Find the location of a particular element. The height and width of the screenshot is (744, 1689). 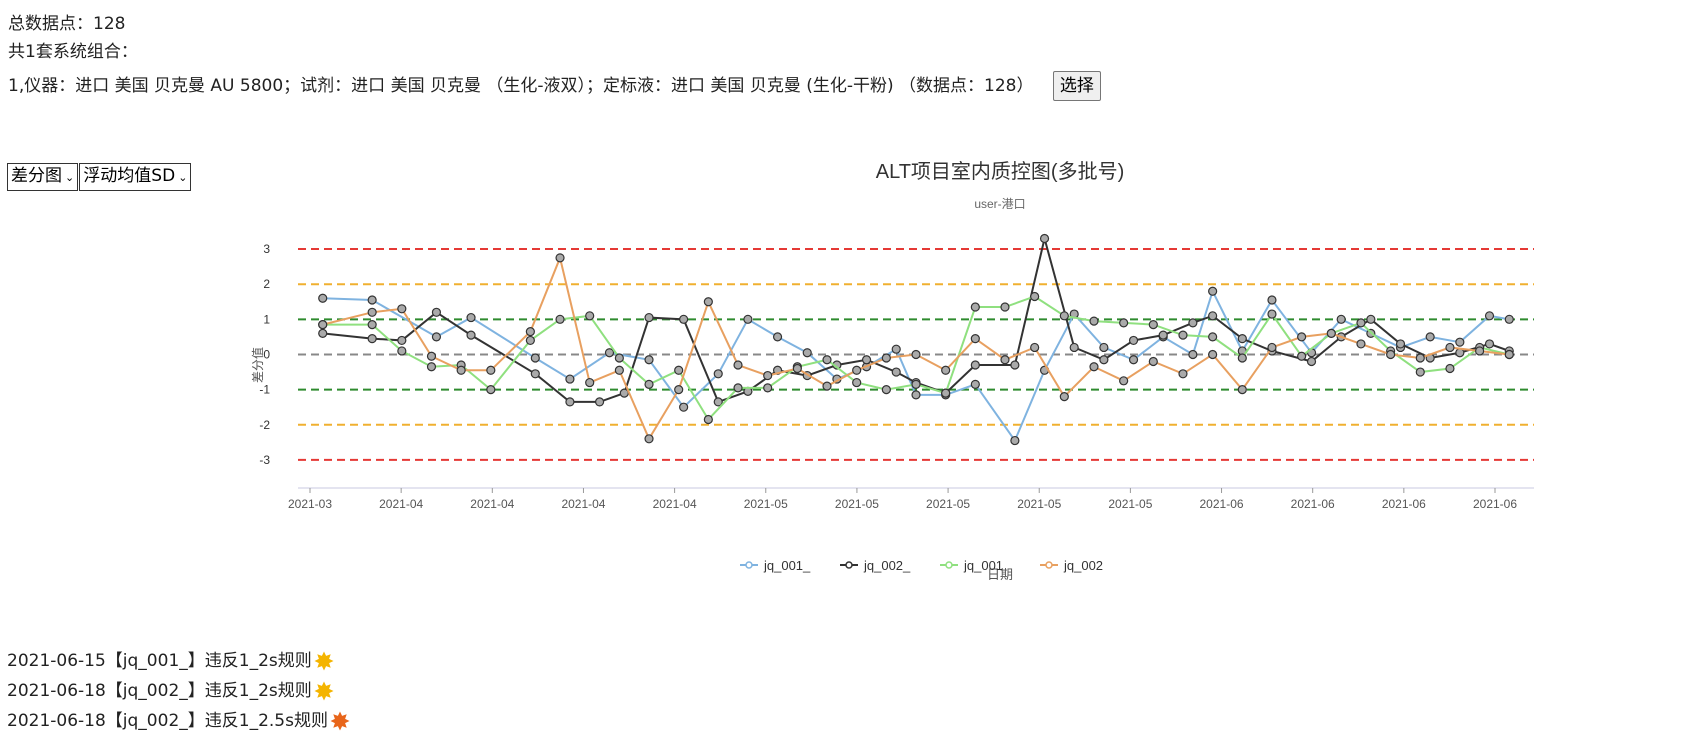

legend-label: jq_002_ is located at coordinates (887, 565).